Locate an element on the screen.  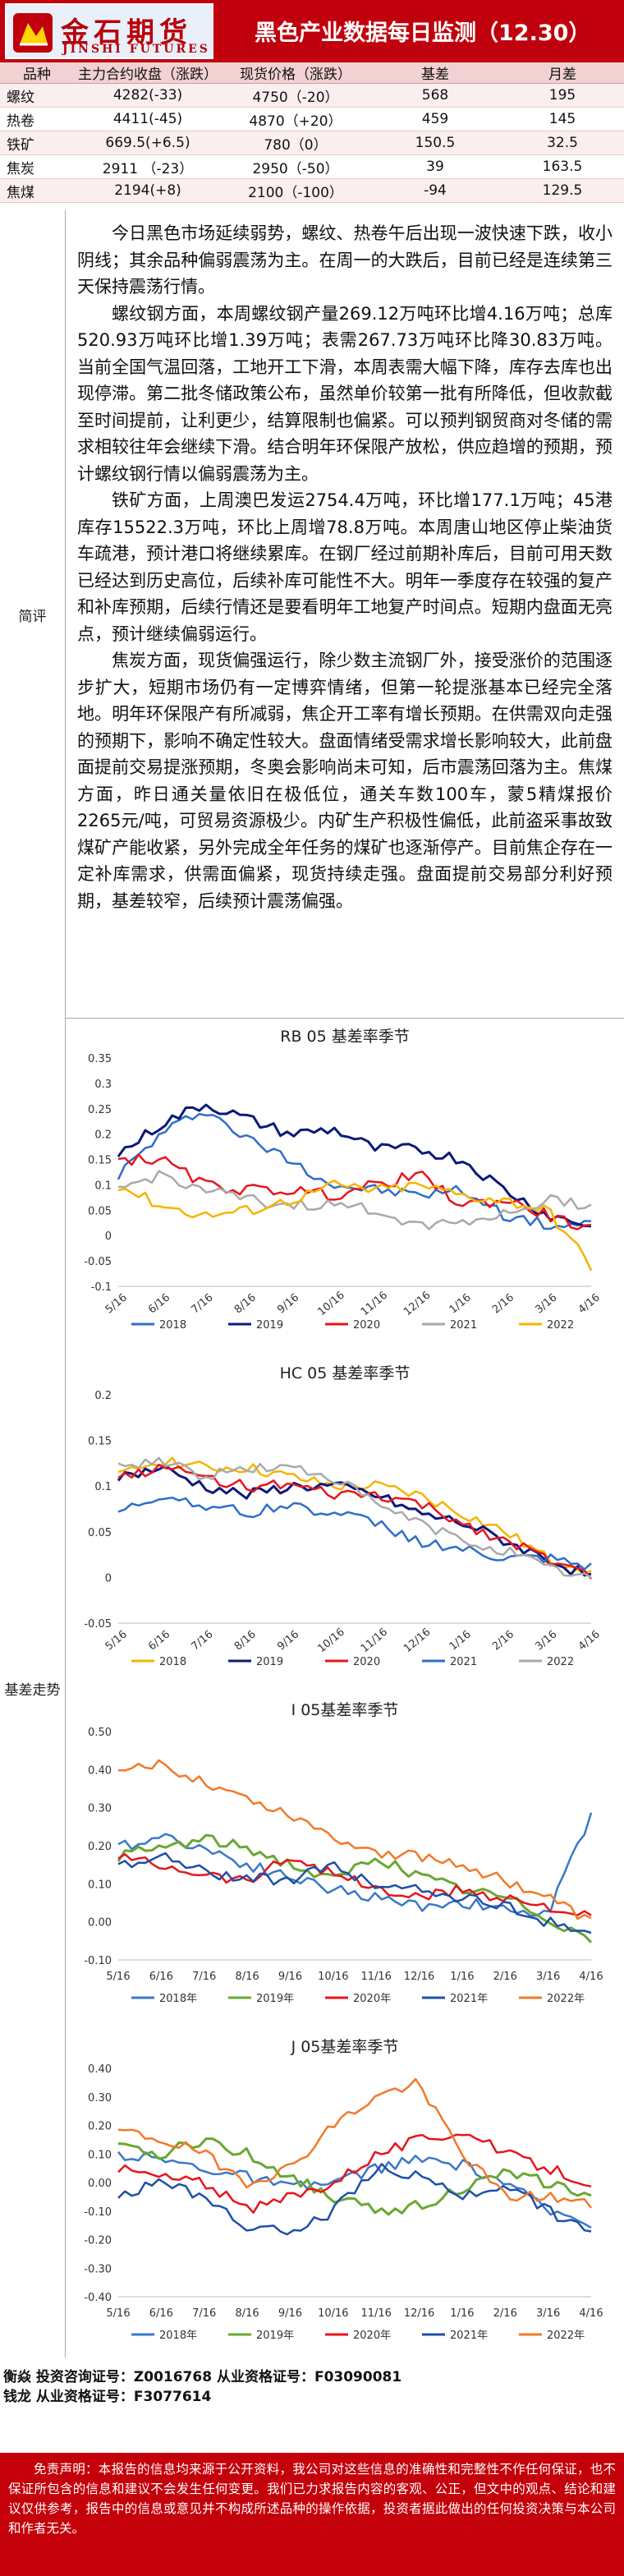
logo-english-text: JINSHI FUTURES is located at coordinates (136, 49).